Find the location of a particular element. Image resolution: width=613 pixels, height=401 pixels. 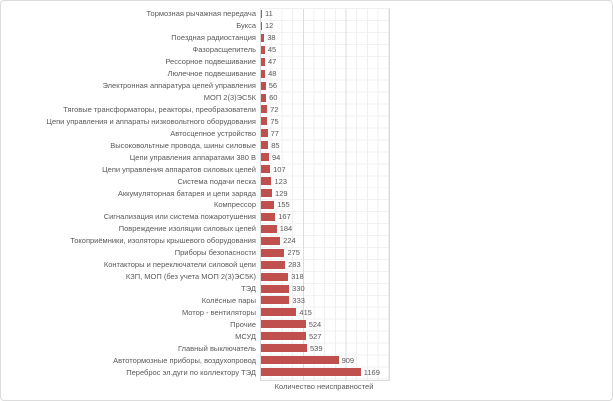

bar-cell: 129 is located at coordinates (274, 193).